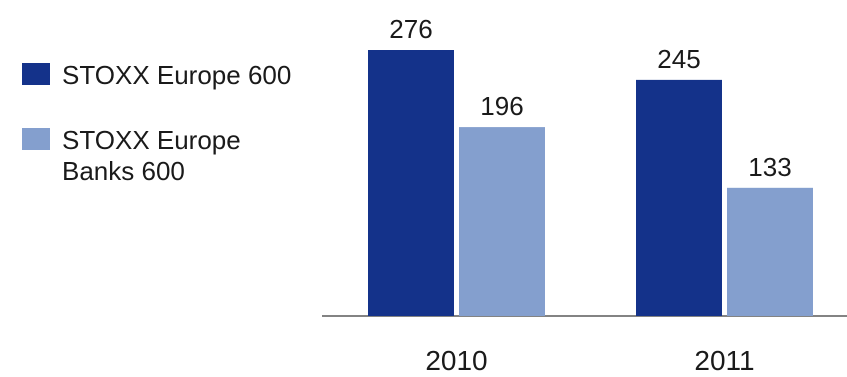  Describe the element at coordinates (177, 75) in the screenshot. I see `legend-label-stoxx-europe-600: STOXX Europe 600` at that location.